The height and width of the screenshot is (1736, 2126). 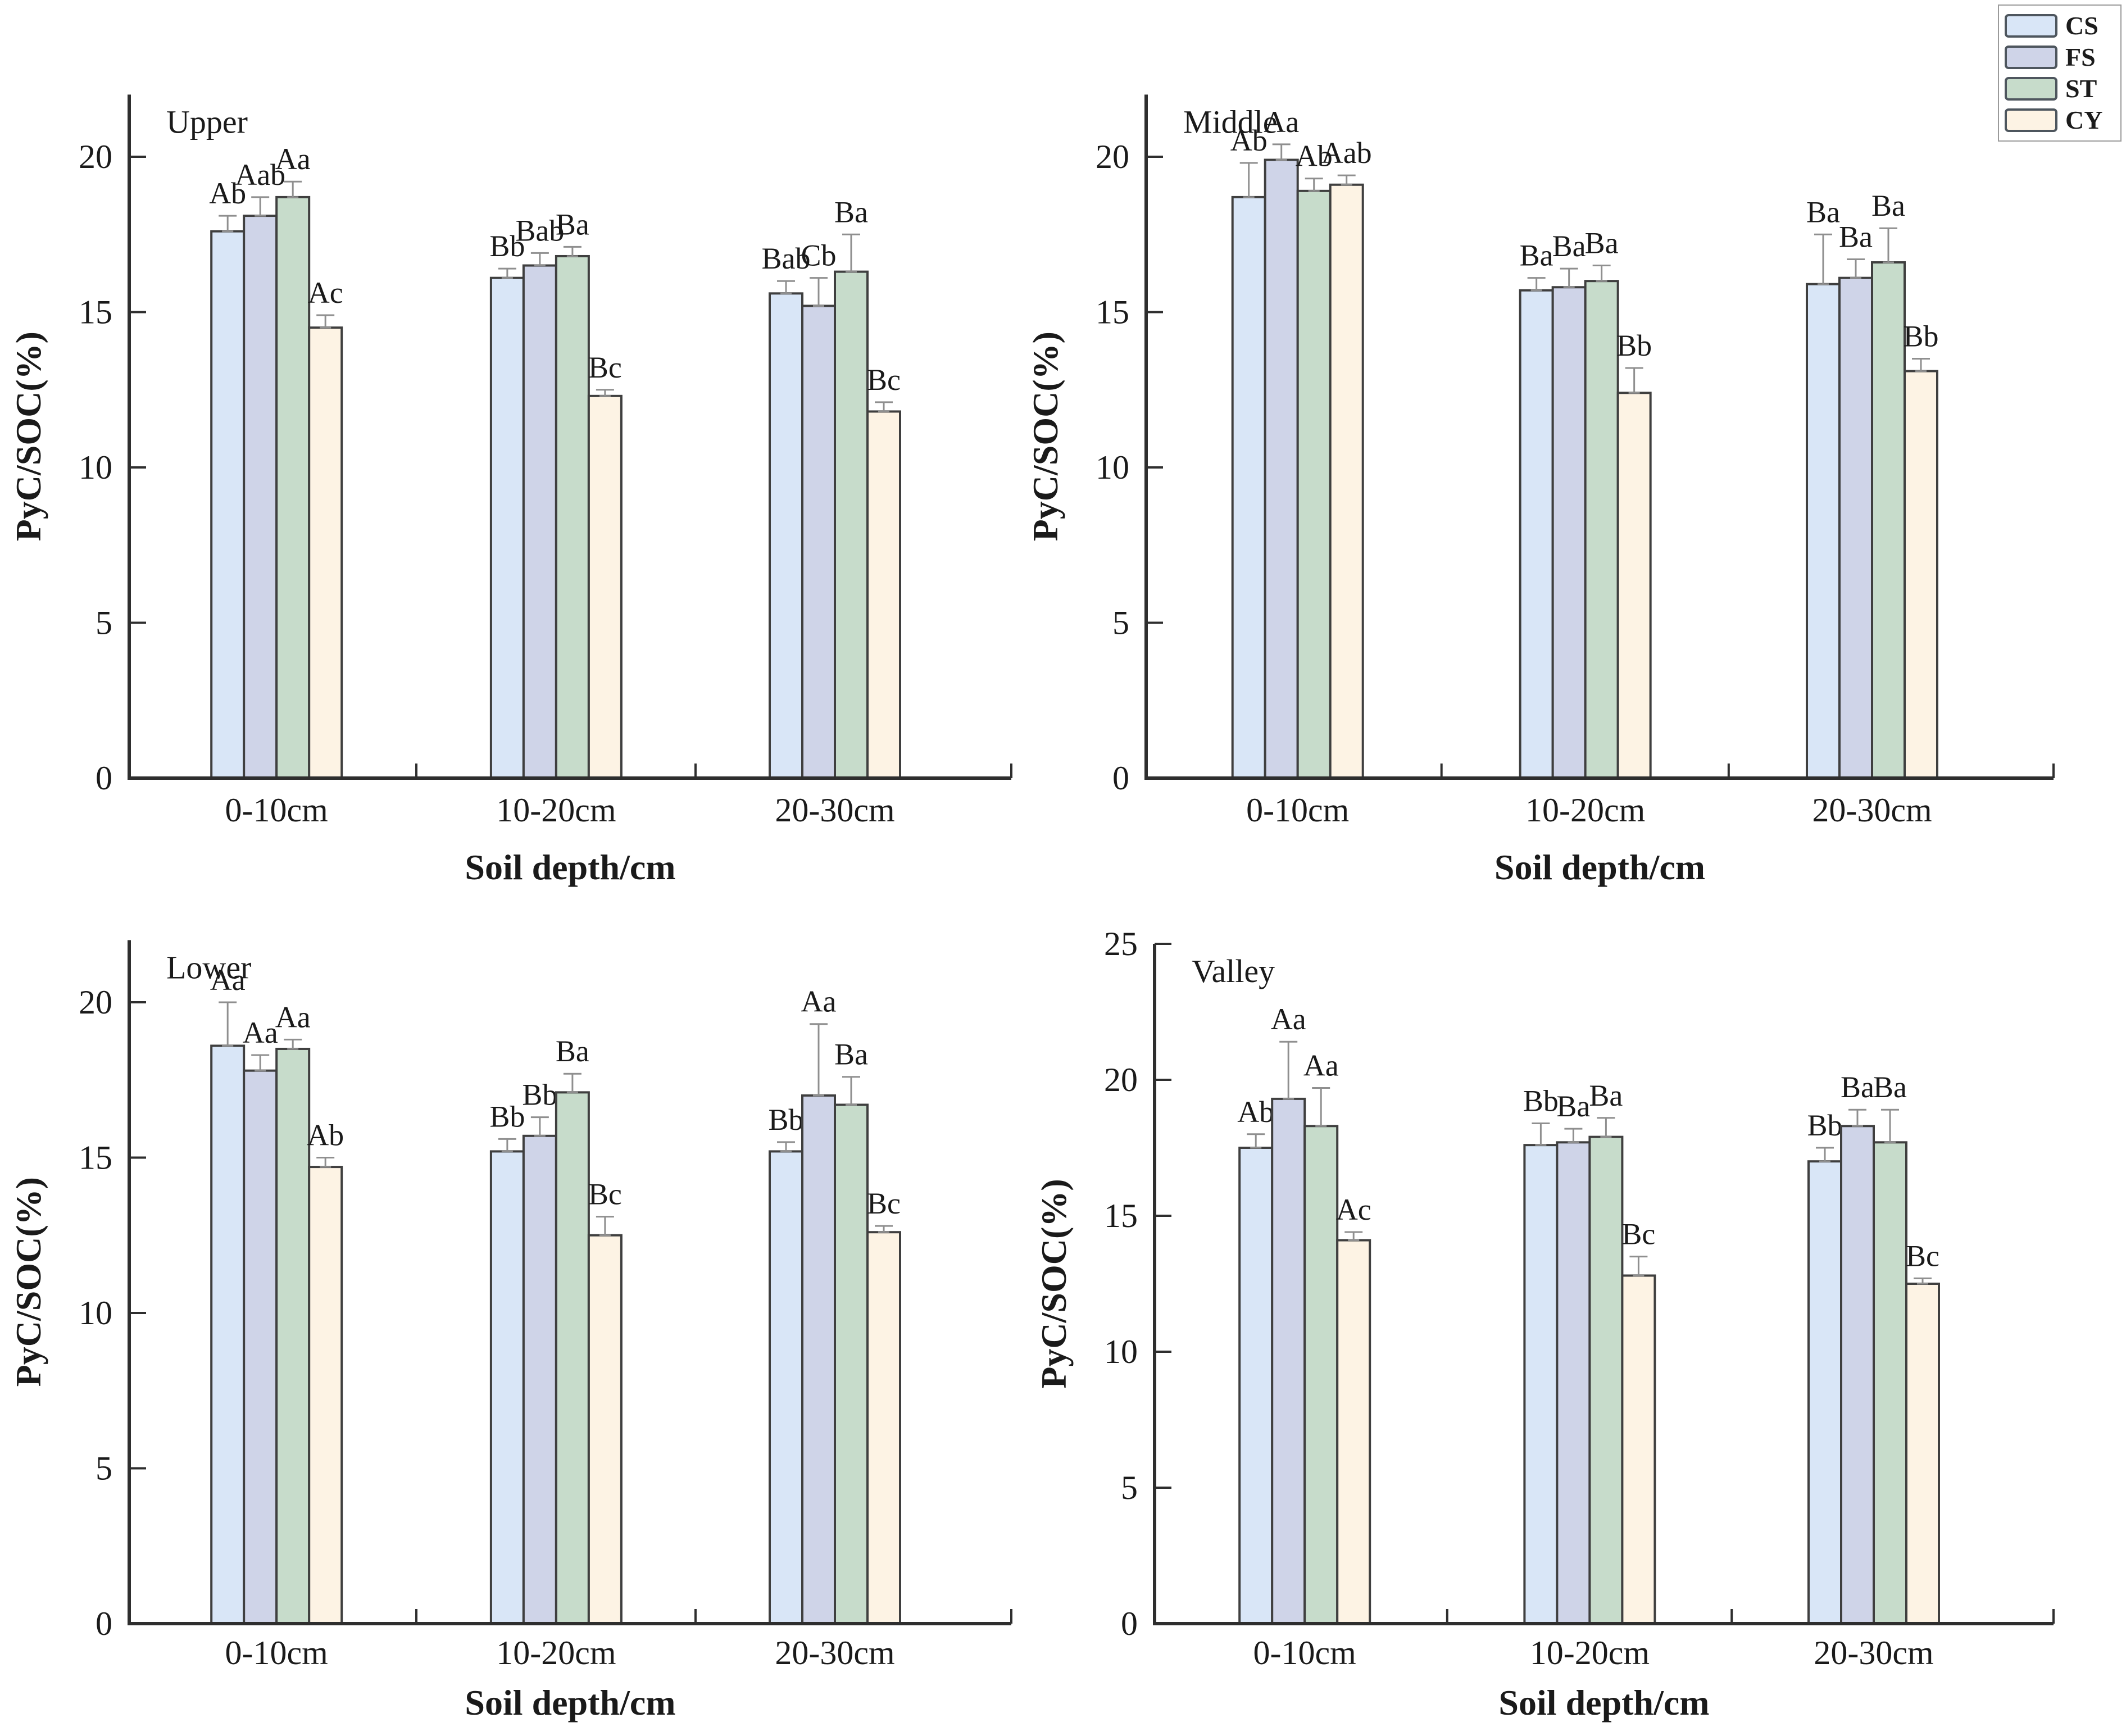 What do you see at coordinates (1112, 312) in the screenshot?
I see `y-tick-label-middle-15: 15` at bounding box center [1112, 312].